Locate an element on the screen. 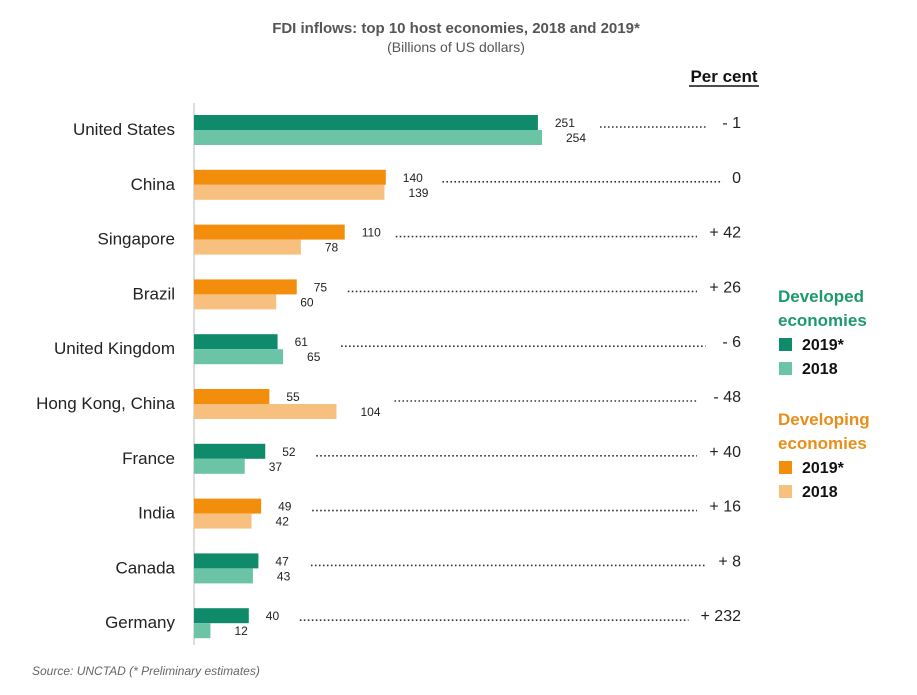  bar-2019-singapore is located at coordinates (269, 232).